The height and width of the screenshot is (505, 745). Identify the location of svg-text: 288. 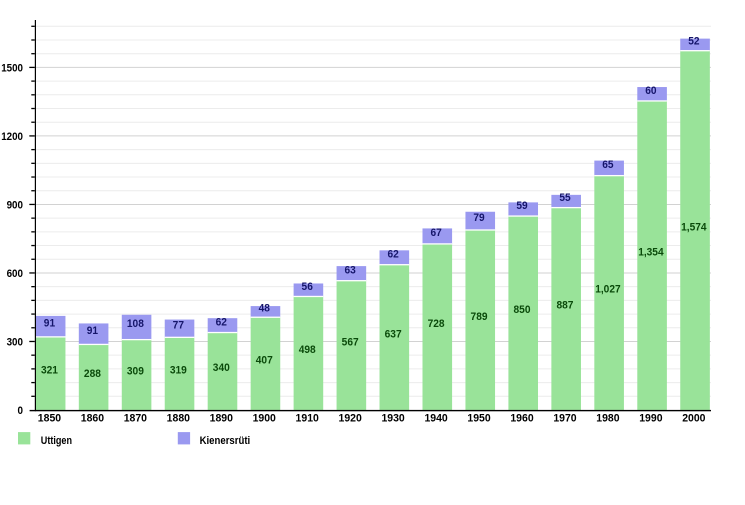
(92, 374).